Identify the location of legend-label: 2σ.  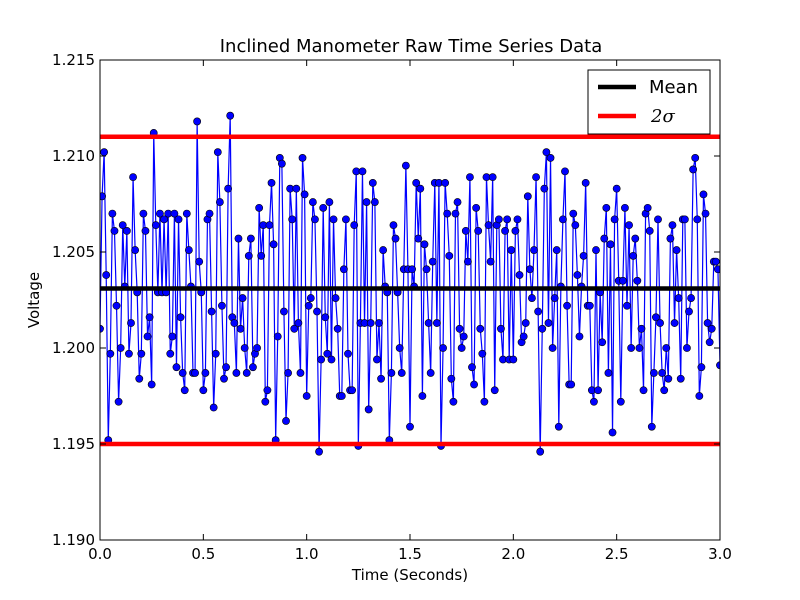
(662, 116).